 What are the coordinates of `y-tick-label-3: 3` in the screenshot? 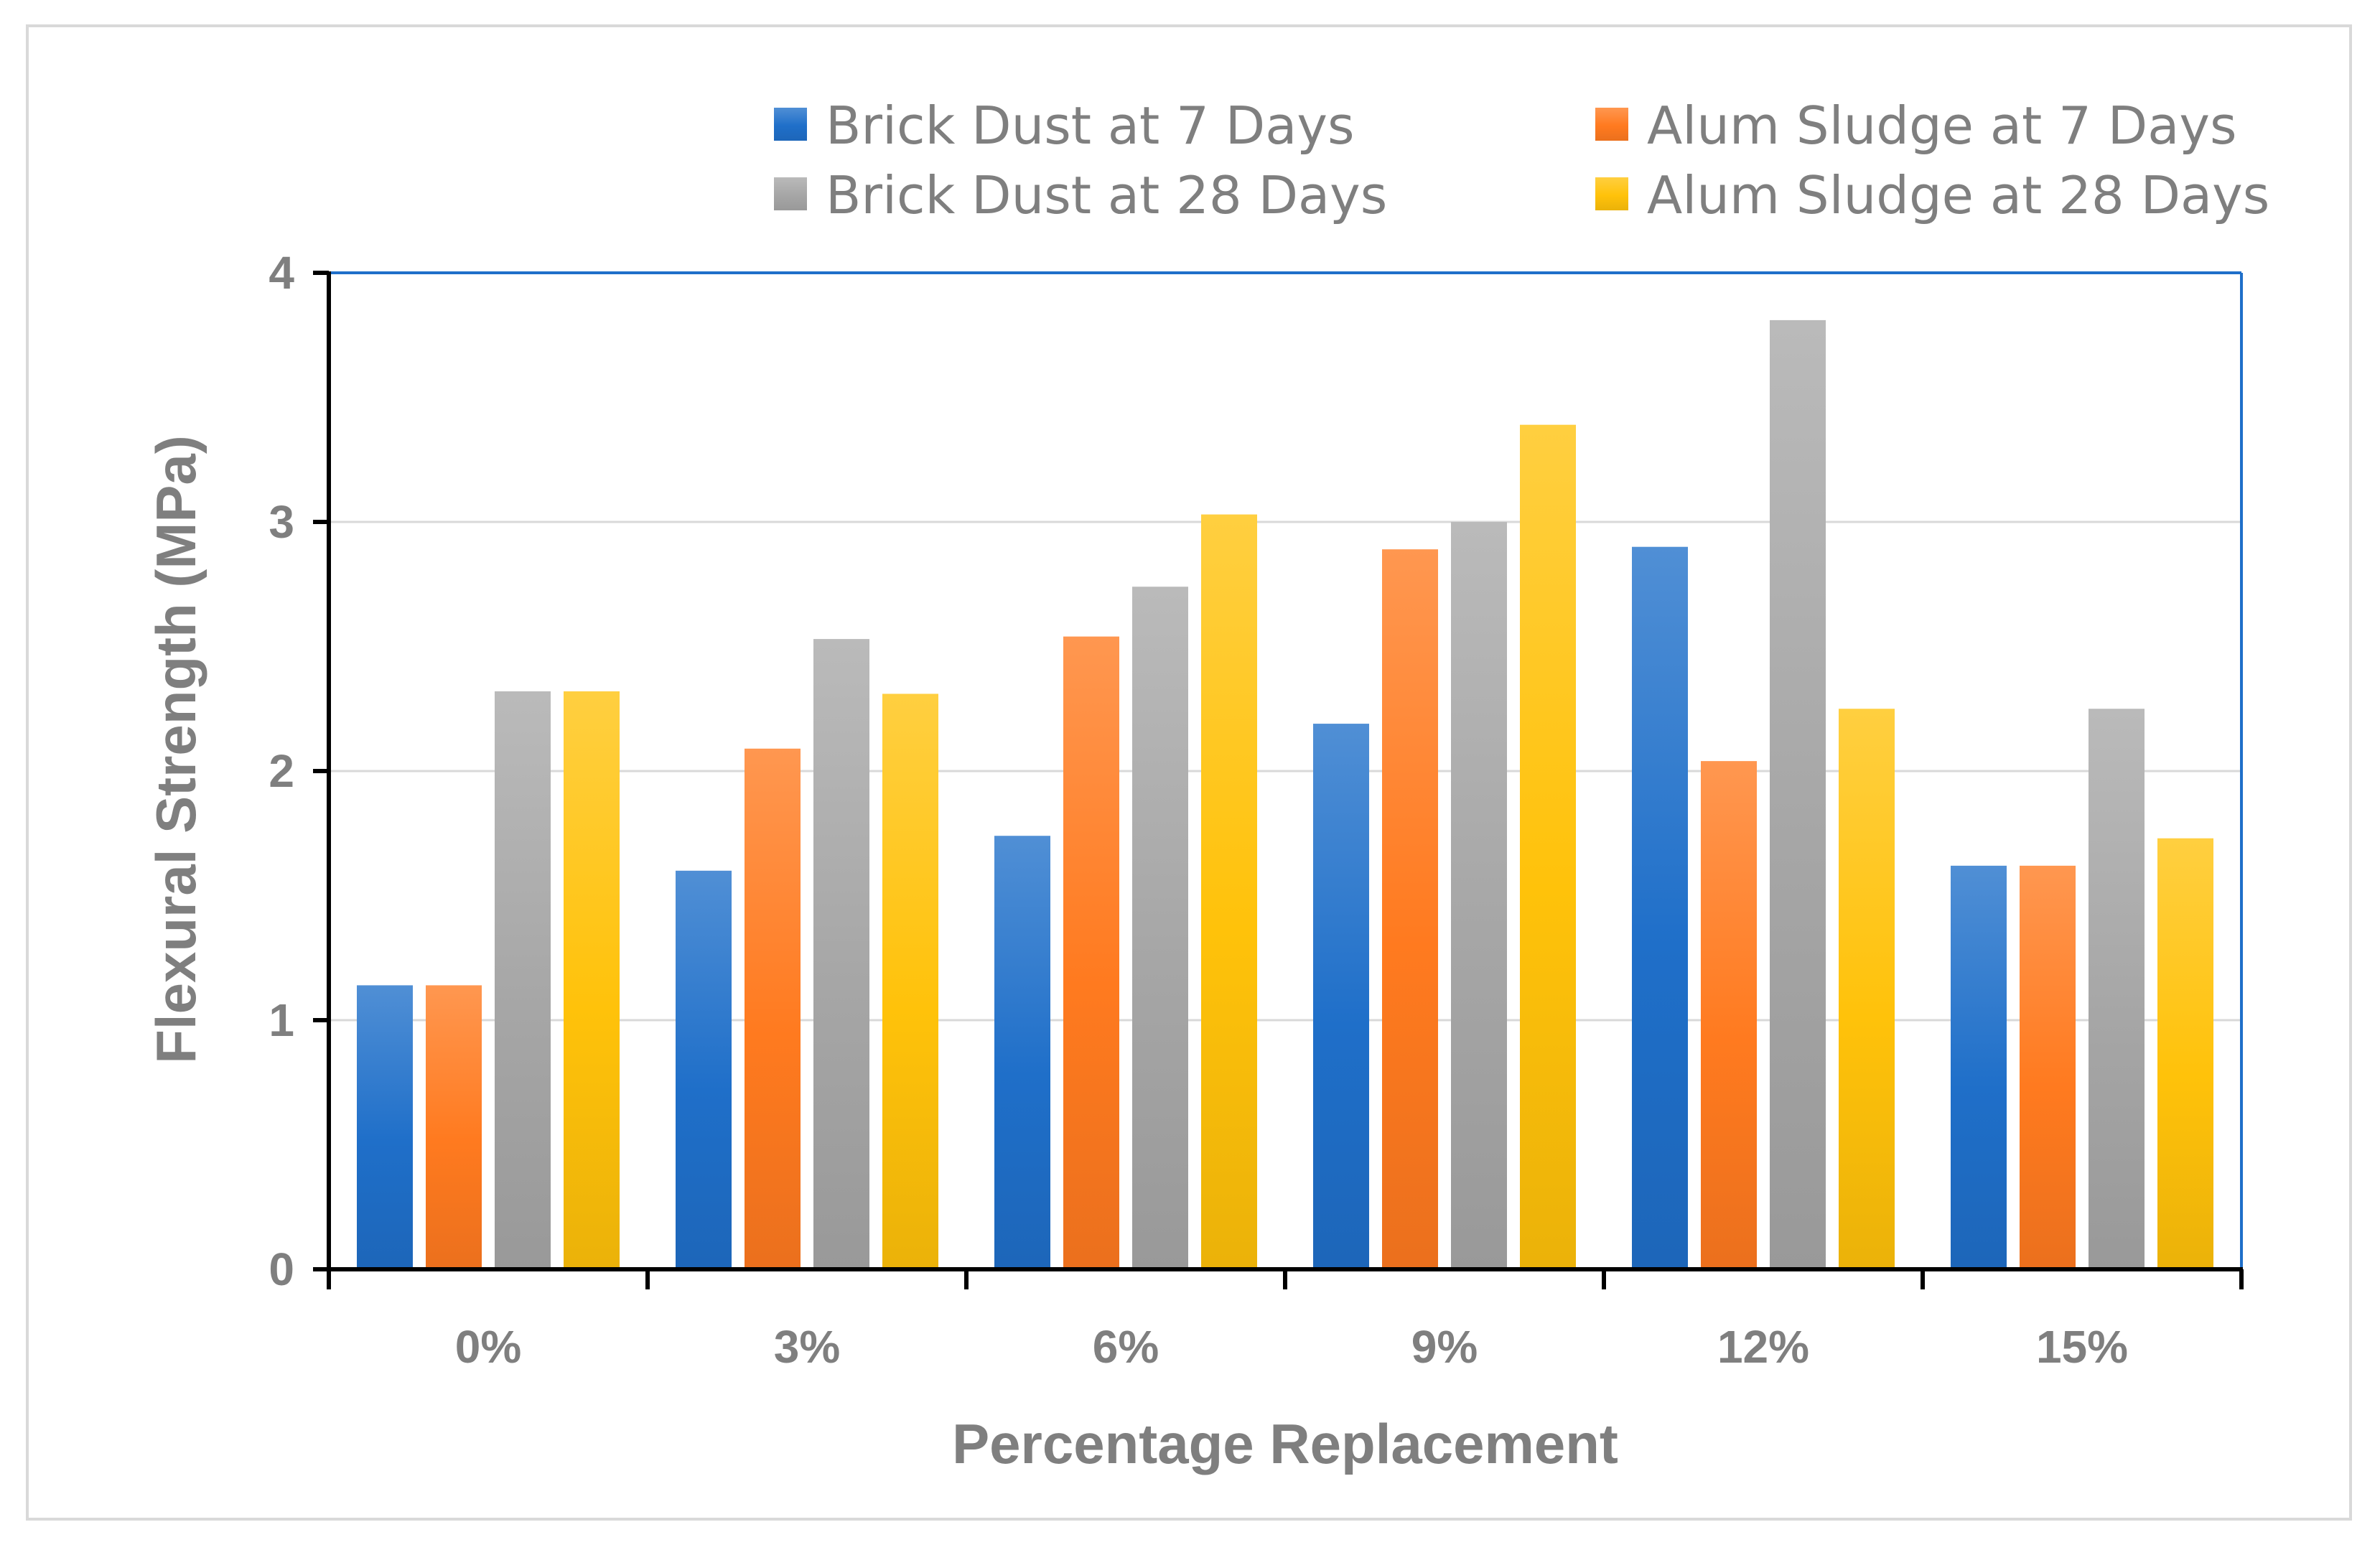 It's located at (281, 522).